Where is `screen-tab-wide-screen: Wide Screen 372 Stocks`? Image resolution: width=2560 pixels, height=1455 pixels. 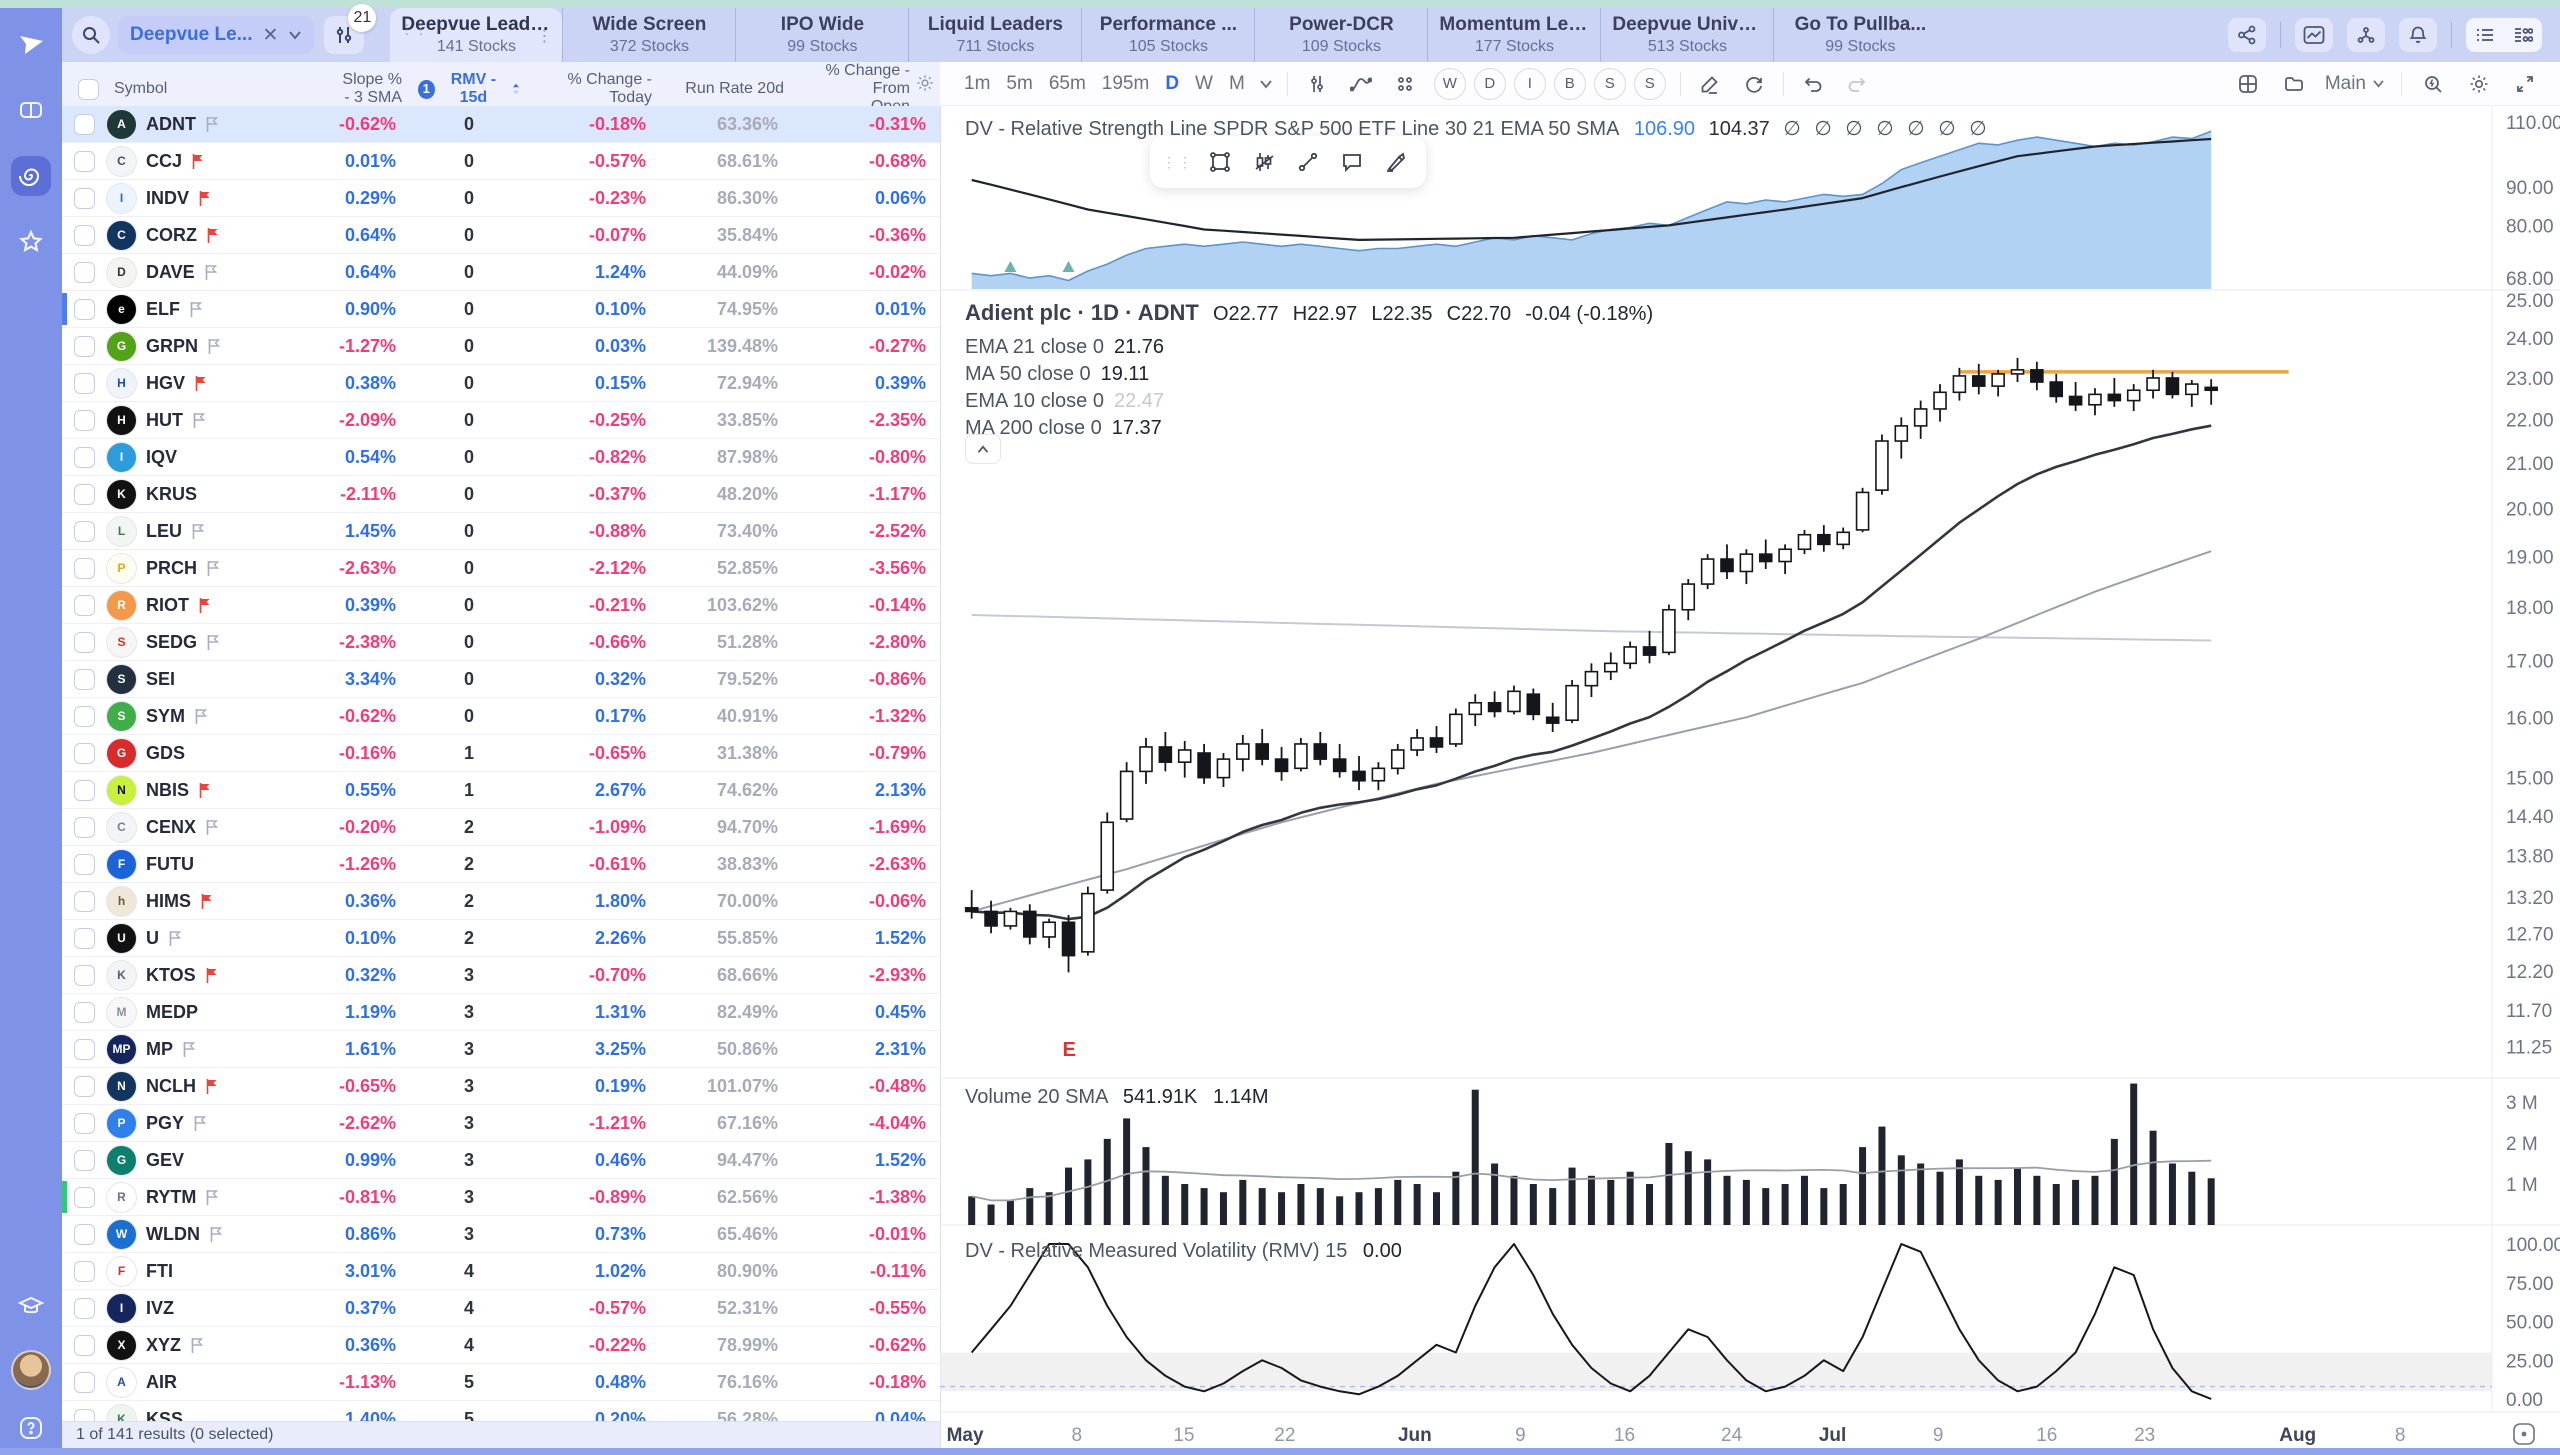 screen-tab-wide-screen: Wide Screen 372 Stocks is located at coordinates (648, 35).